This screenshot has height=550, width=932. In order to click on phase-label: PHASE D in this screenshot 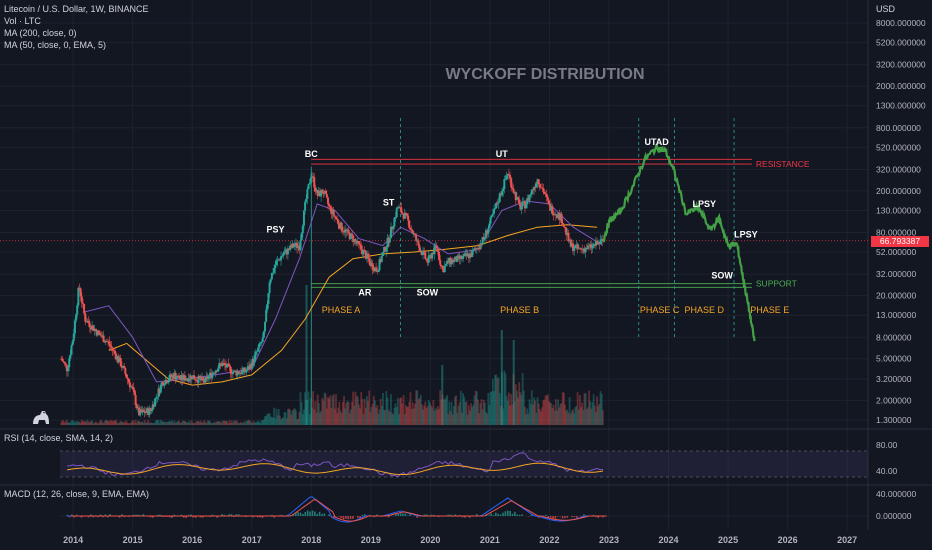, I will do `click(704, 310)`.